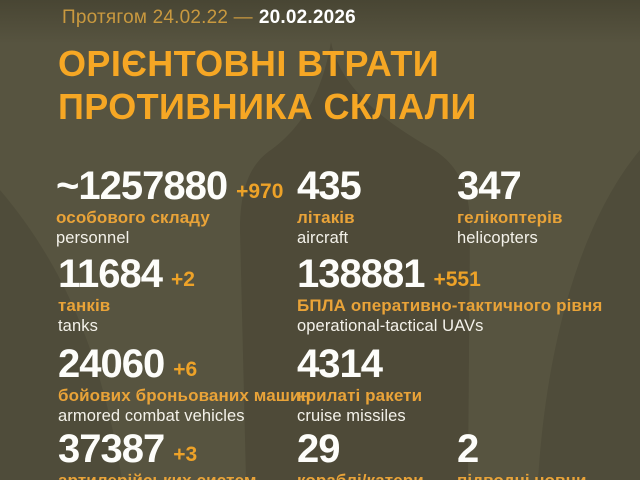 The height and width of the screenshot is (480, 640). What do you see at coordinates (351, 416) in the screenshot?
I see `stat-label-en: cruise missiles` at bounding box center [351, 416].